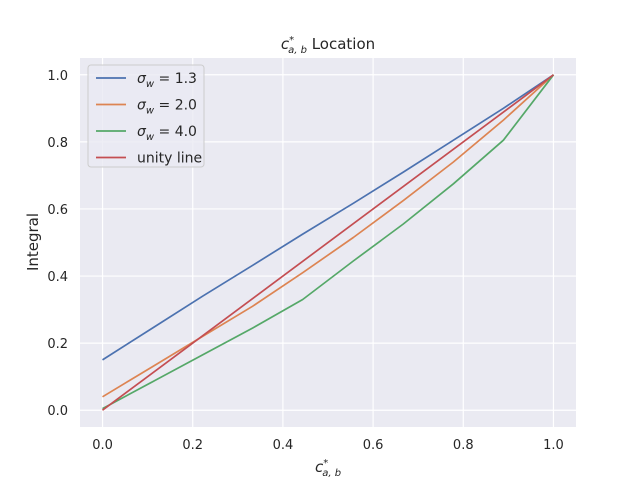  Describe the element at coordinates (167, 133) in the screenshot. I see `legend-label: σw = 4.0` at that location.